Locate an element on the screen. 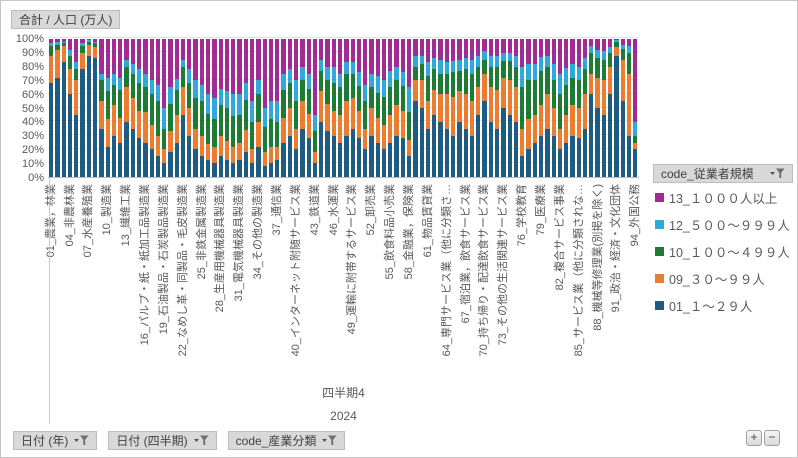 The image size is (798, 458). filter-icon is located at coordinates (81, 440).